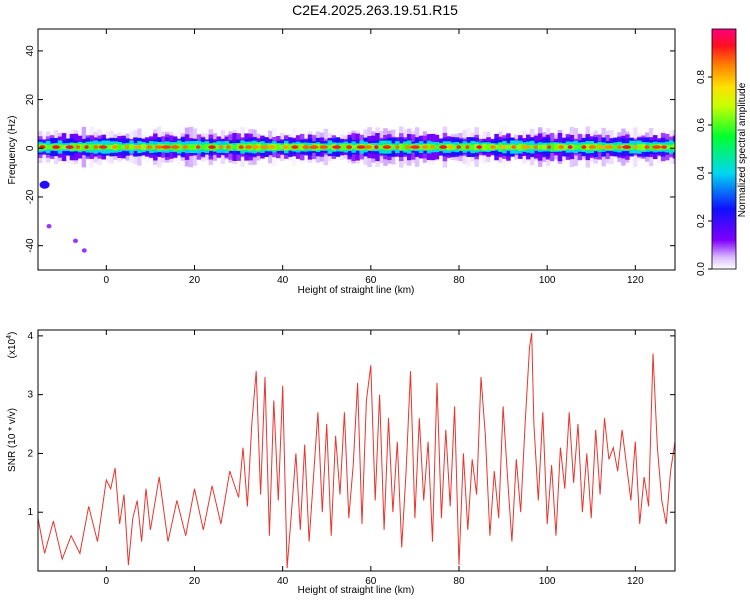 This screenshot has width=750, height=600. What do you see at coordinates (30, 453) in the screenshot?
I see `y-tick-label: 2` at bounding box center [30, 453].